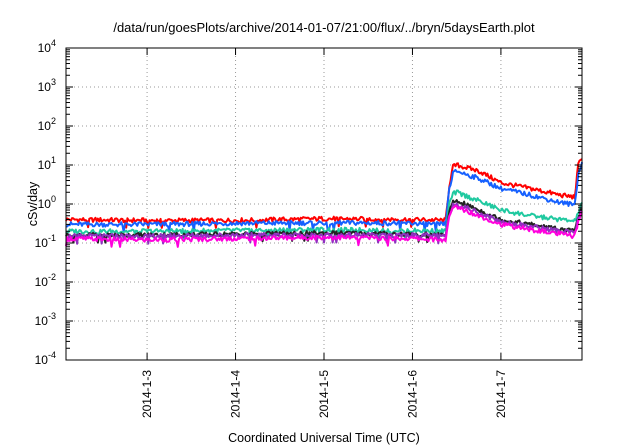 The image size is (640, 448). What do you see at coordinates (47, 163) in the screenshot?
I see `y-tick-label: 10¹` at bounding box center [47, 163].